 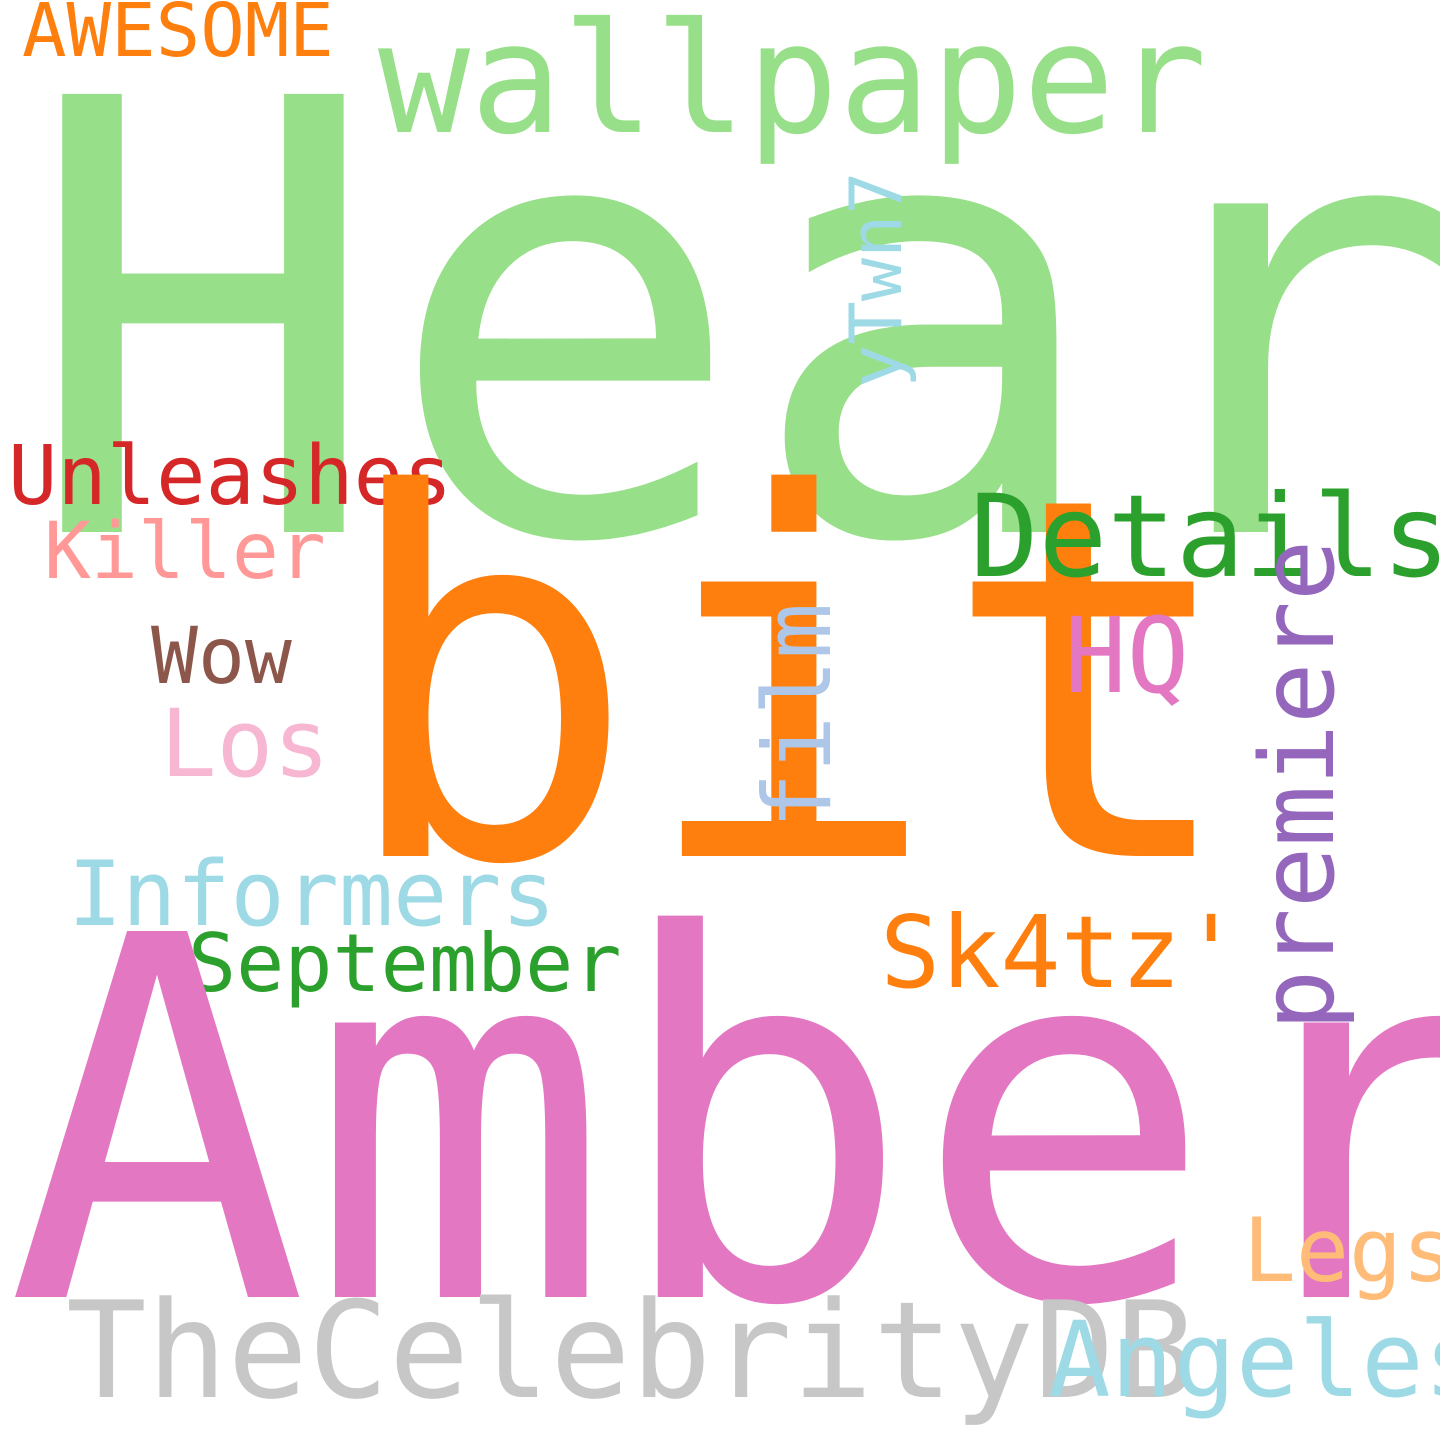 I want to click on word-awesome: AWESOME, so click(x=178, y=37).